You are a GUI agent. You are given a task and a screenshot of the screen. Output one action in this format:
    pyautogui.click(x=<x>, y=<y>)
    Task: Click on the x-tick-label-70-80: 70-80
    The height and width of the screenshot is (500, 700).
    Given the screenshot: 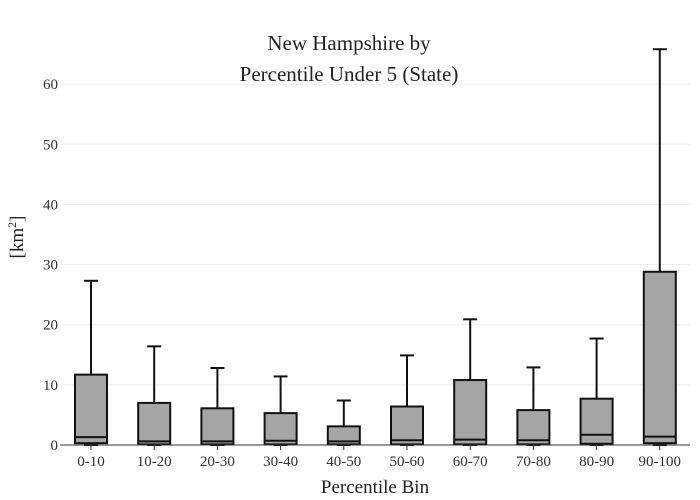 What is the action you would take?
    pyautogui.click(x=533, y=462)
    